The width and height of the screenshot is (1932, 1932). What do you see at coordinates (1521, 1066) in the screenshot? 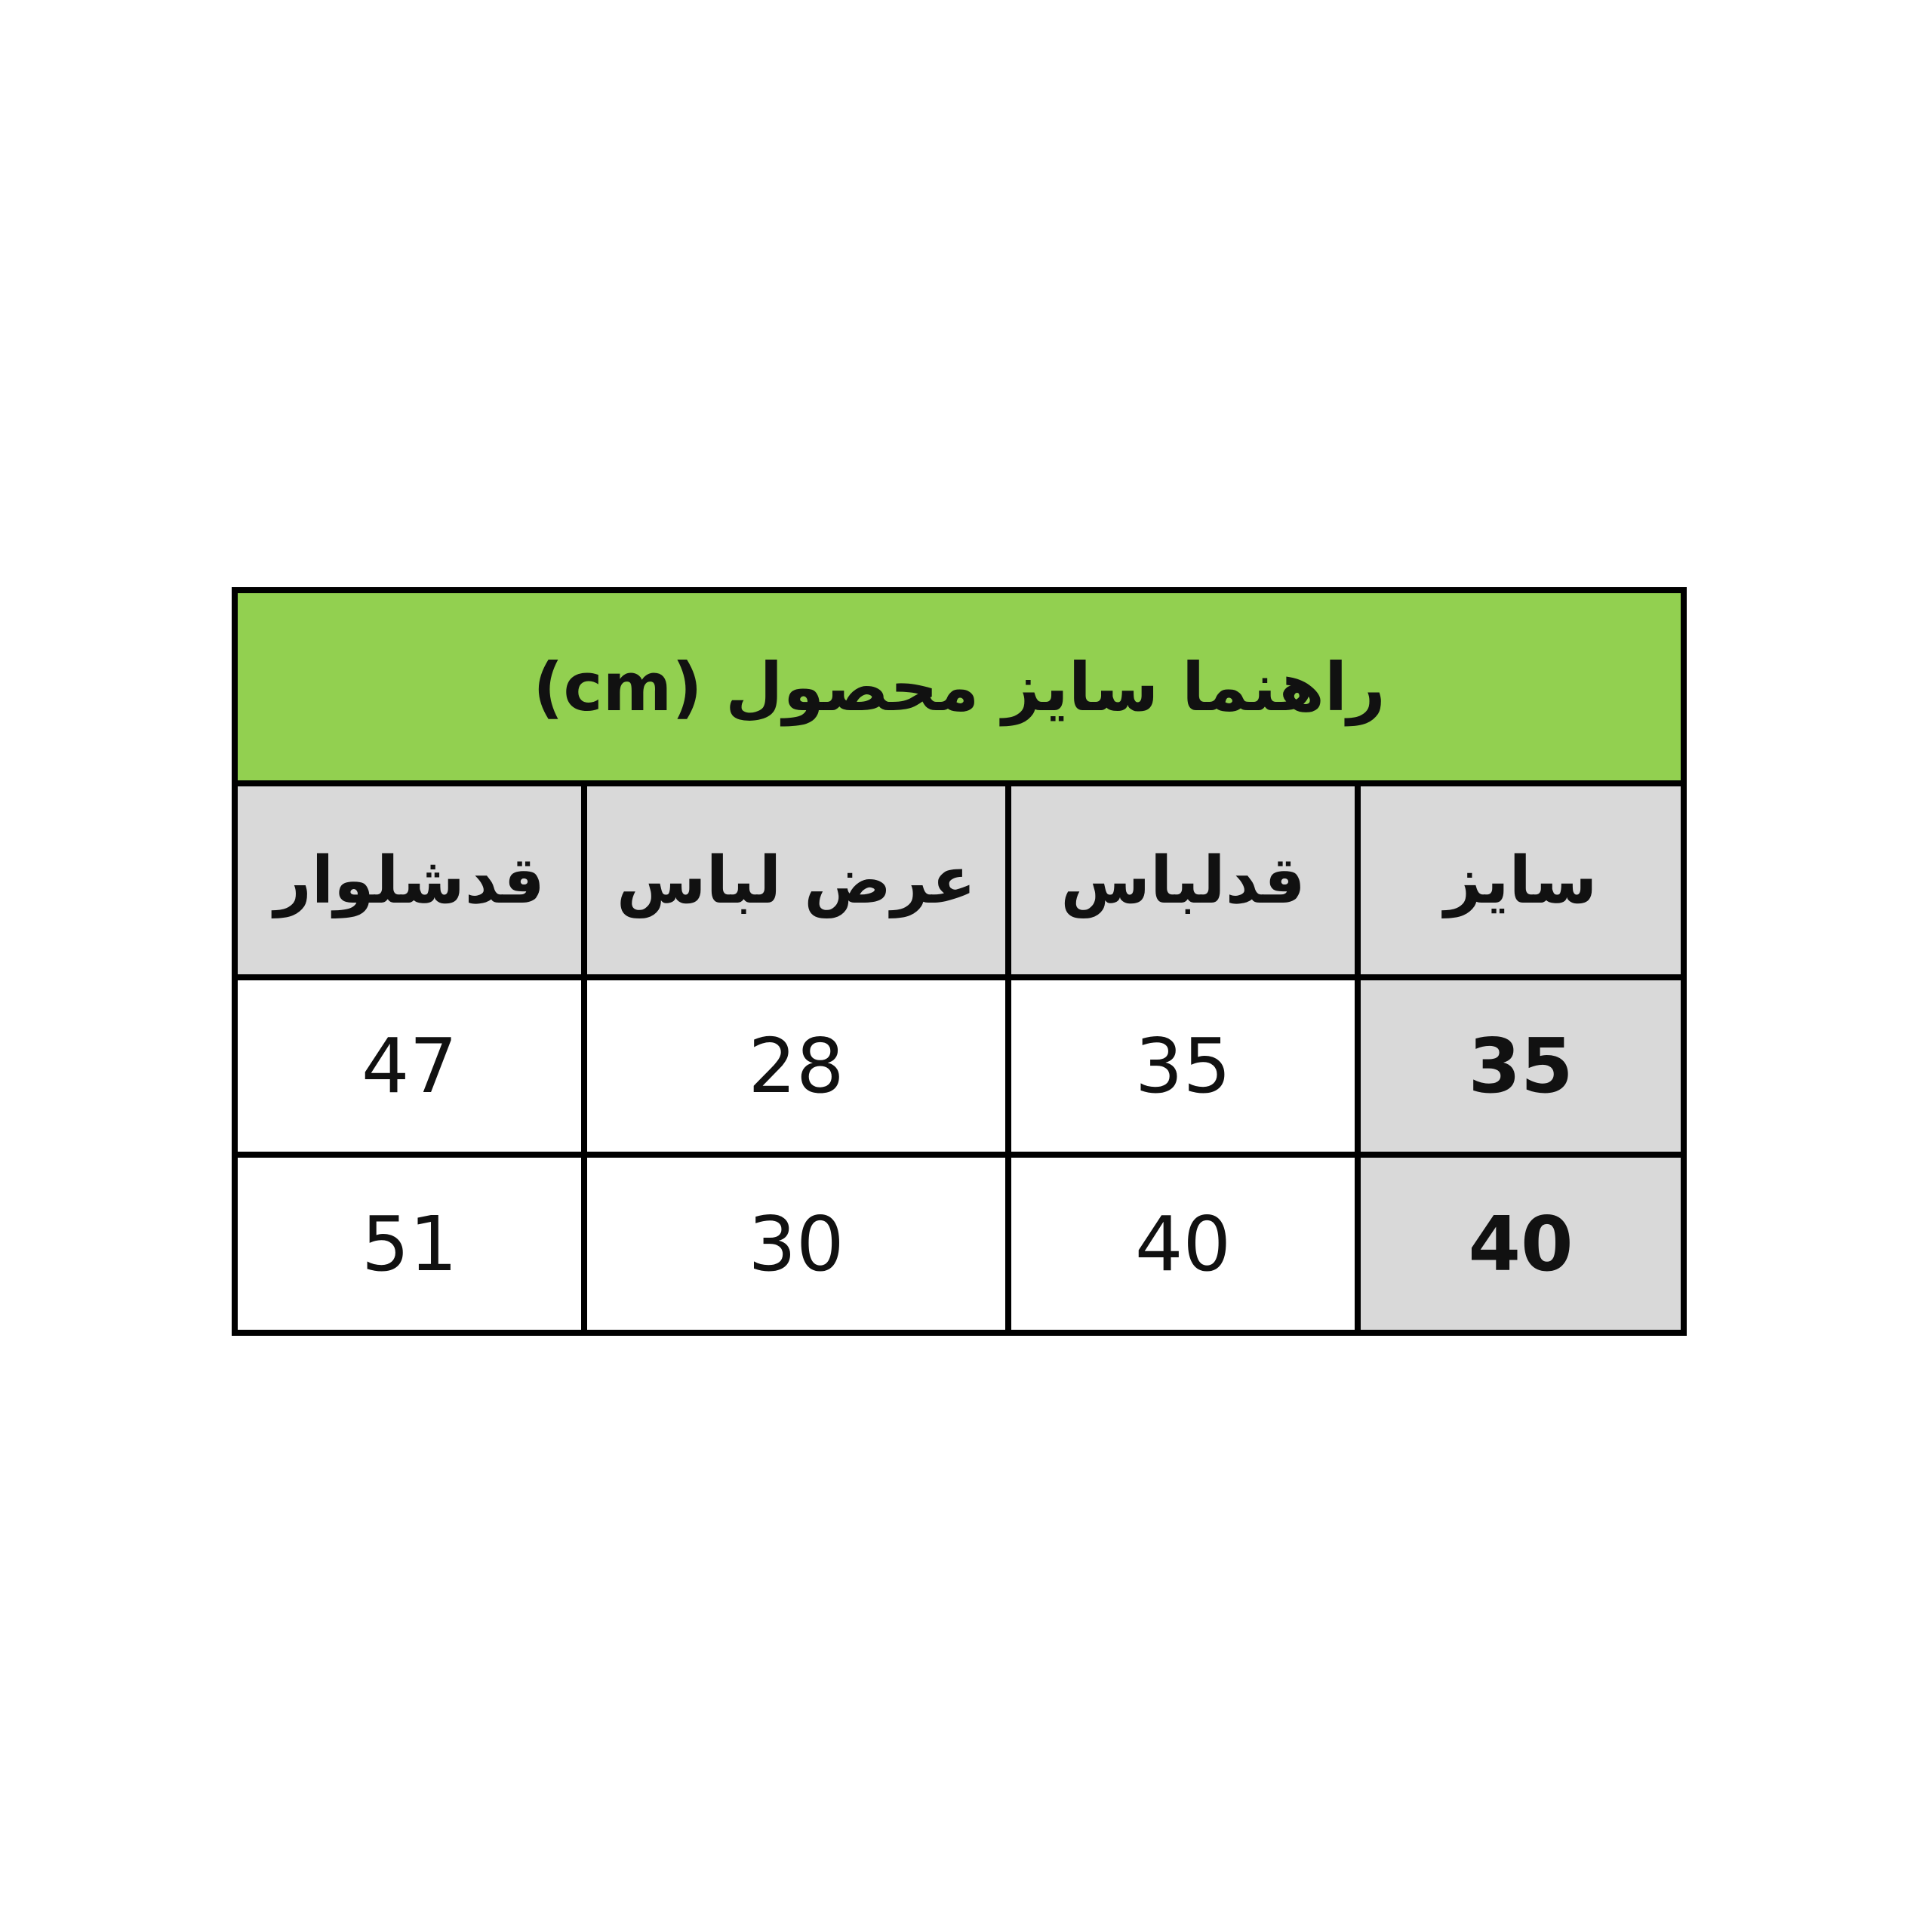
I see `cell-size-35: 35` at bounding box center [1521, 1066].